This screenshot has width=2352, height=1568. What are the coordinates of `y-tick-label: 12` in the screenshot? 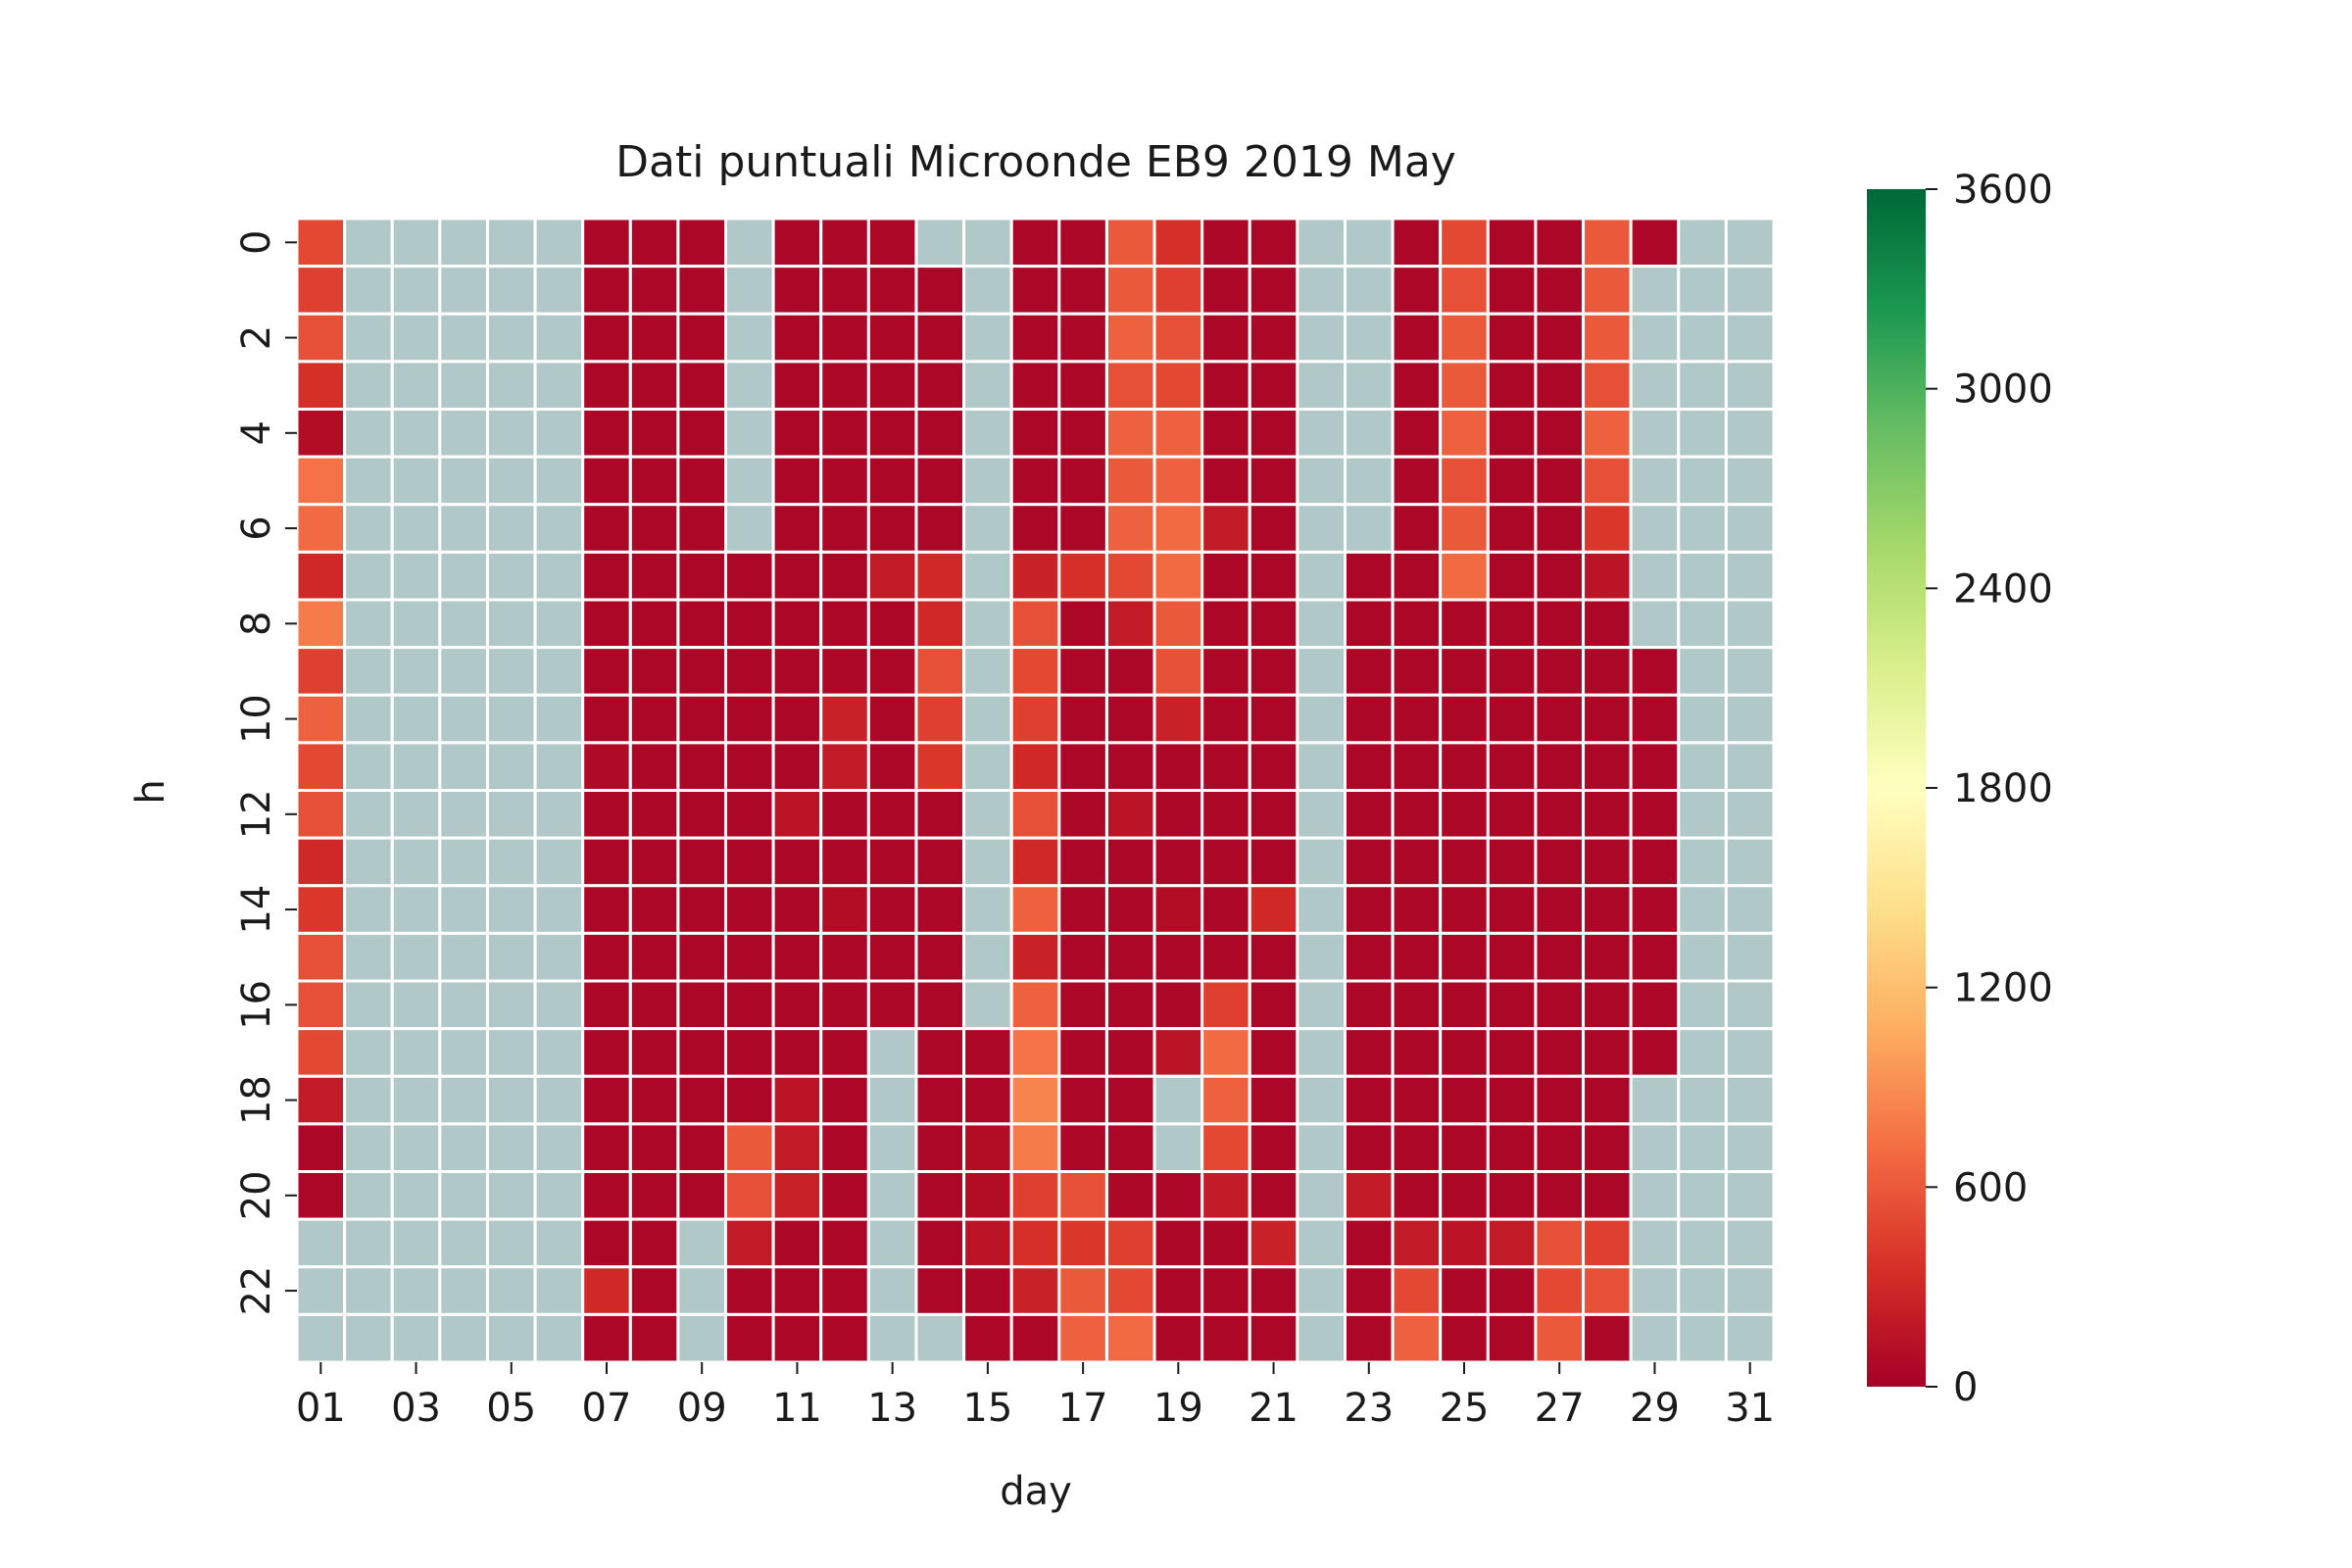 It's located at (256, 814).